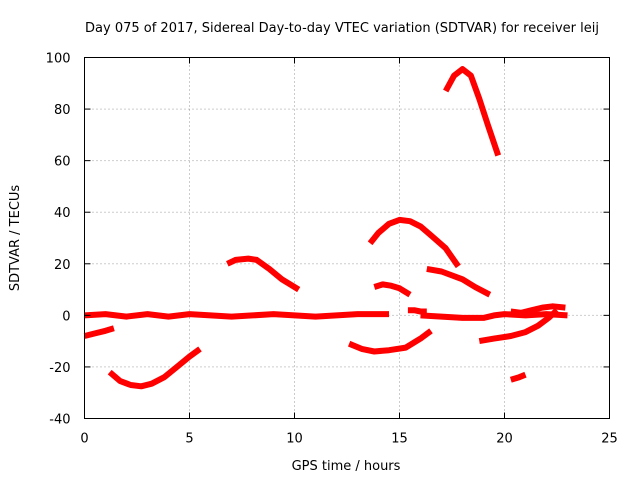 This screenshot has width=640, height=480. Describe the element at coordinates (62, 110) in the screenshot. I see `y-tick-label: 80` at that location.